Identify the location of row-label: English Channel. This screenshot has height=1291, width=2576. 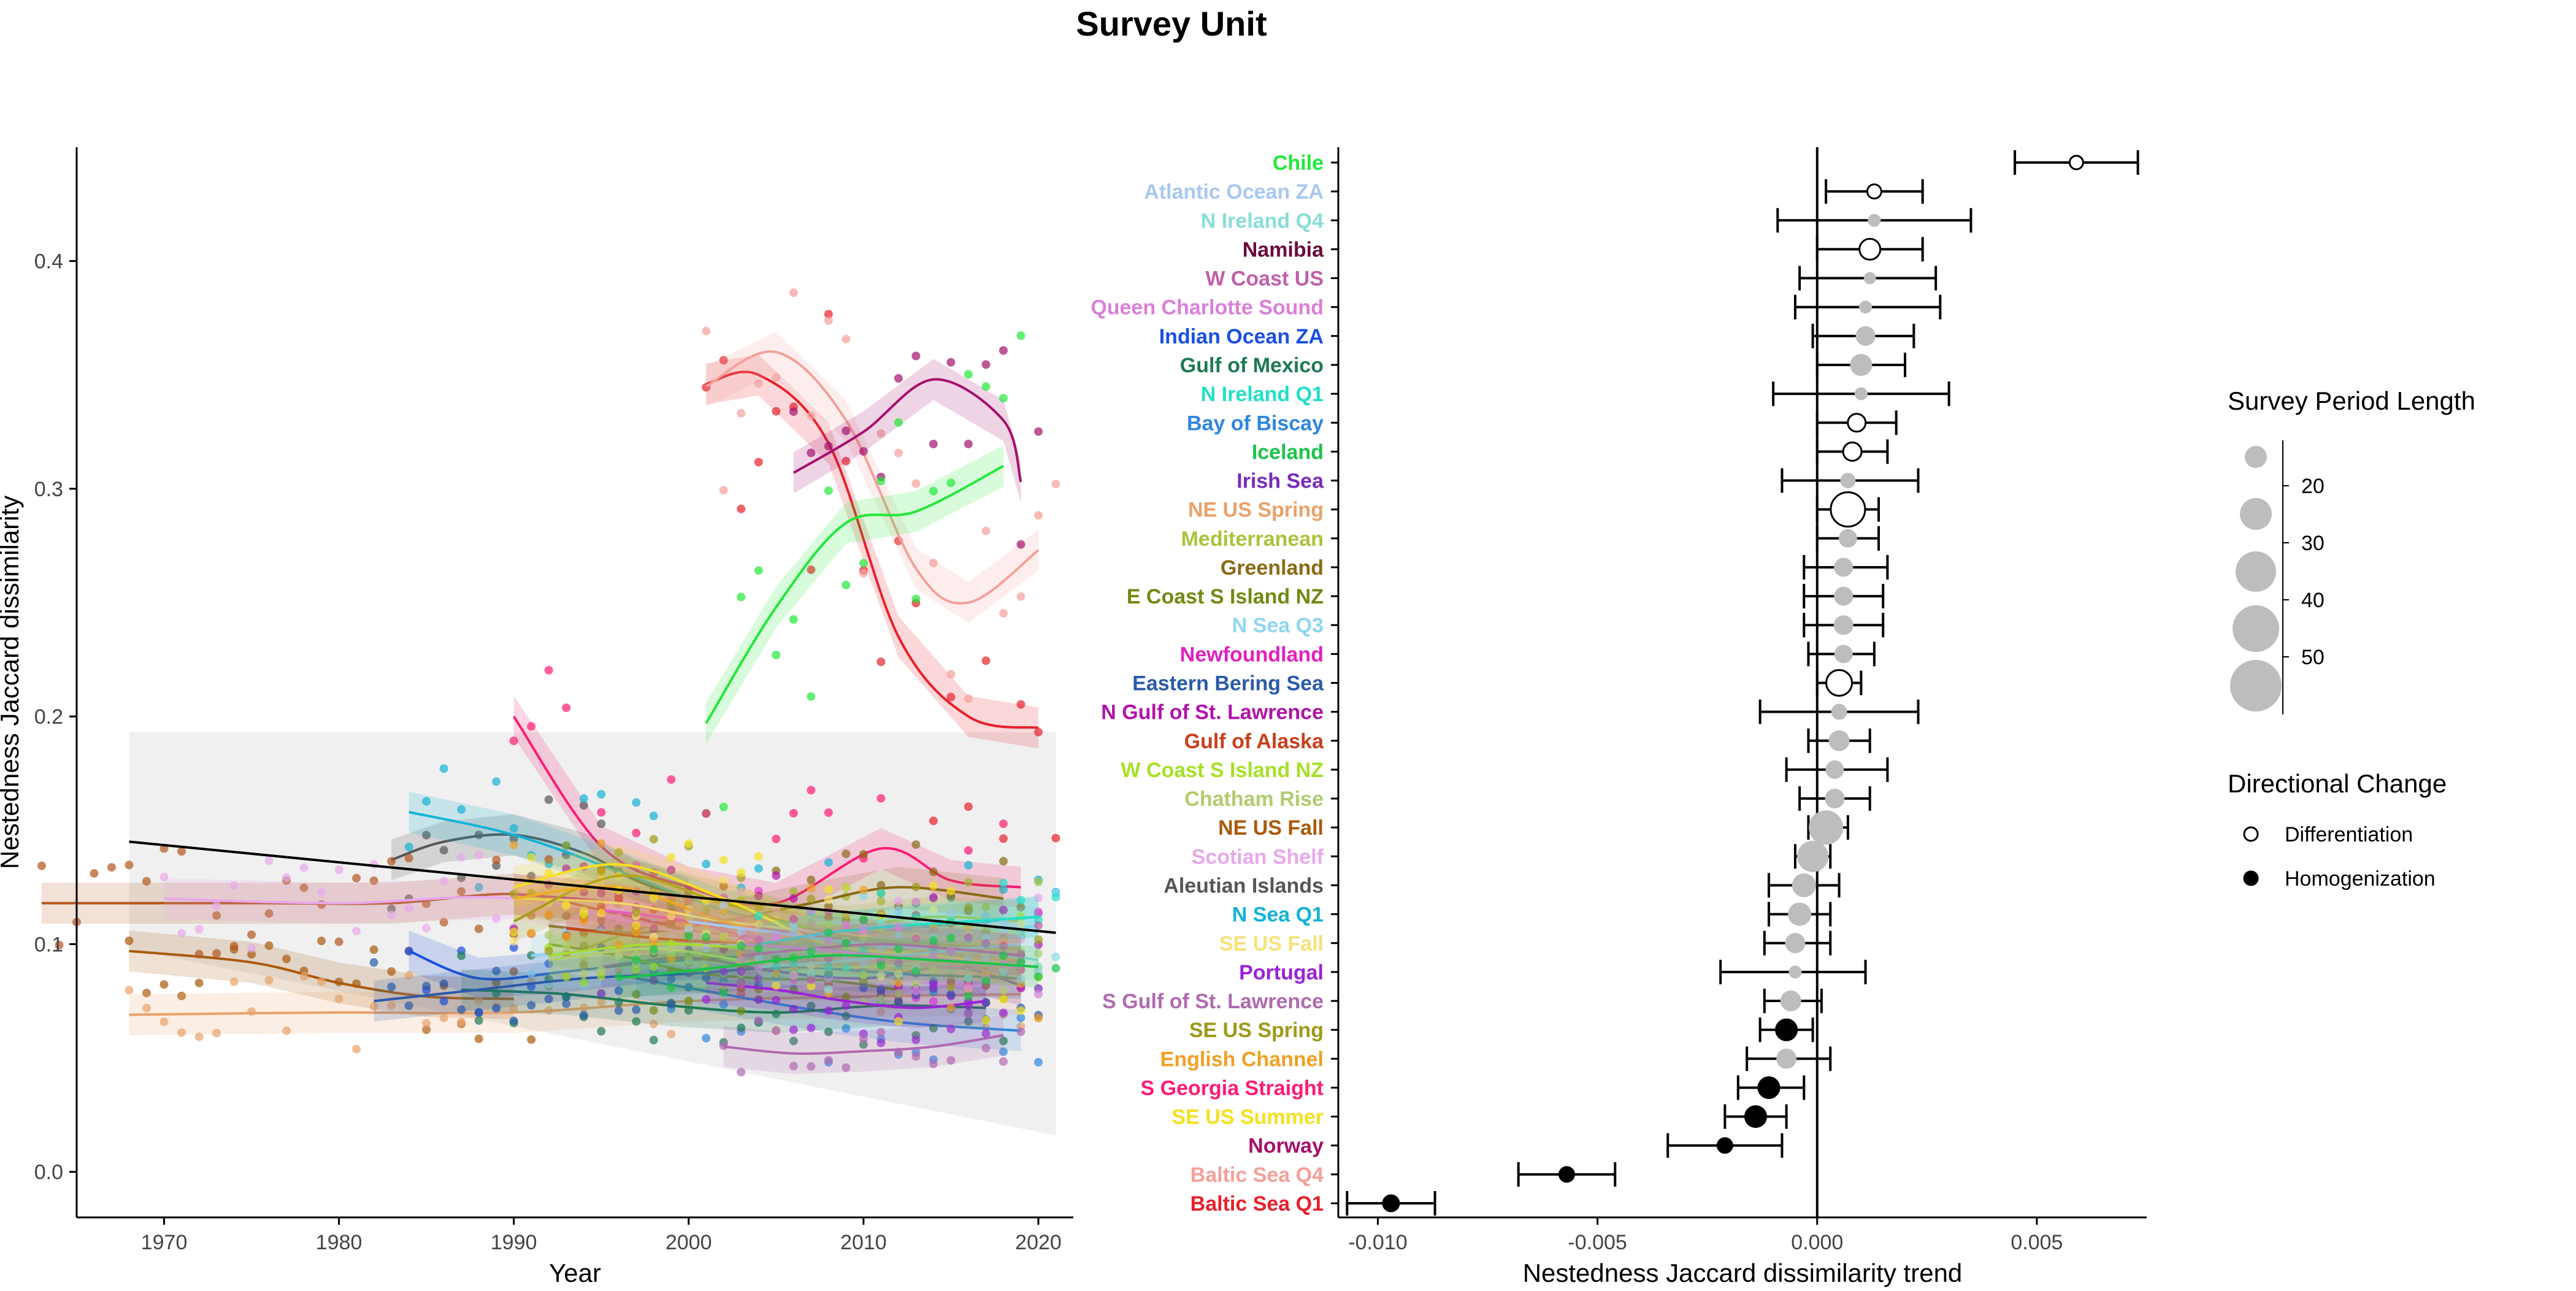
(1242, 1059).